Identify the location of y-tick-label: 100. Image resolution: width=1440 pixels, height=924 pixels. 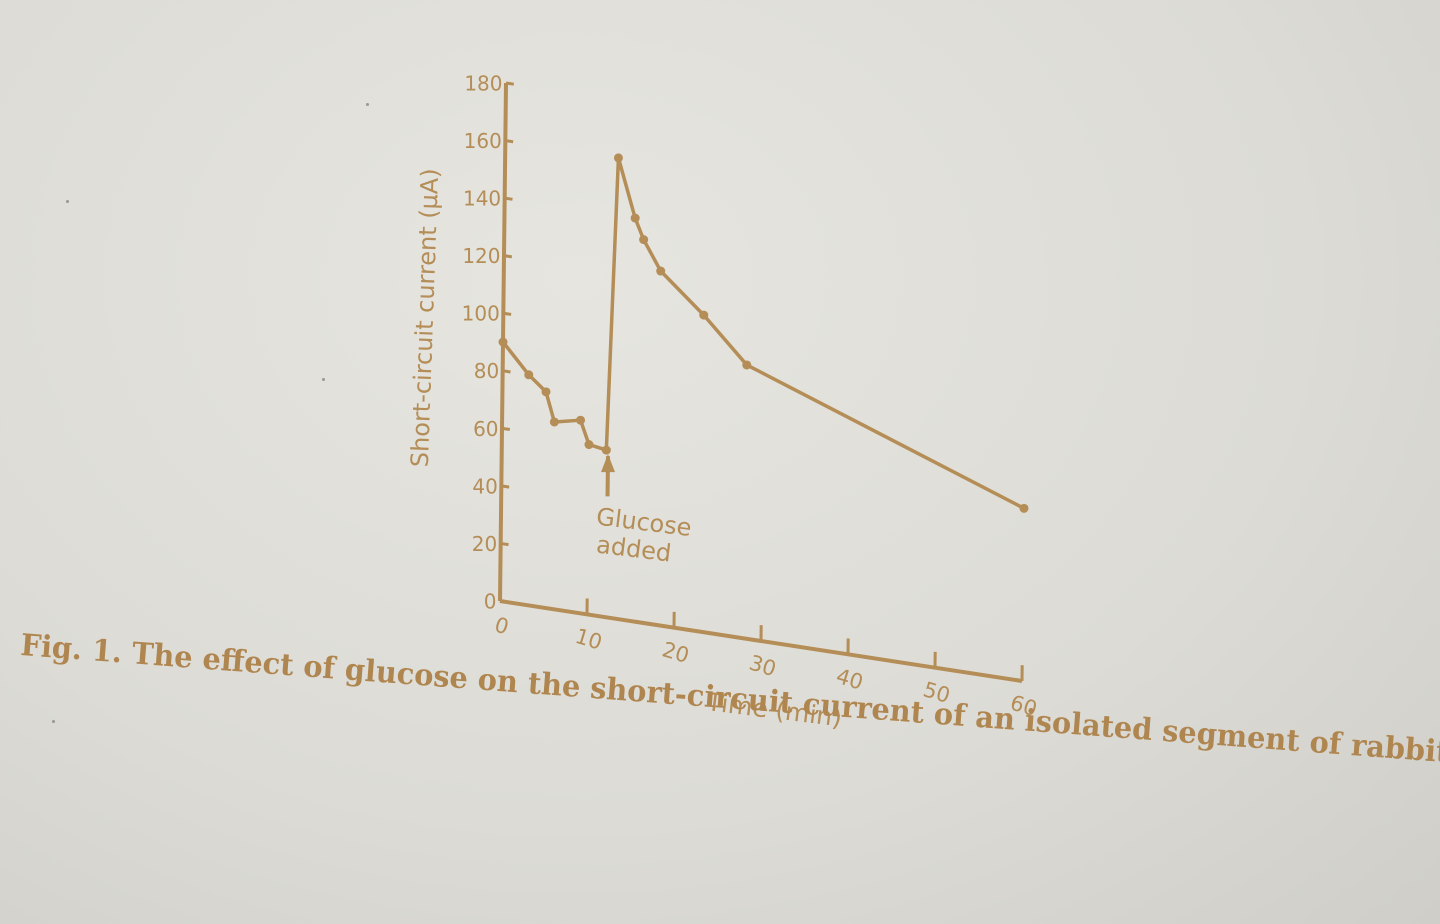
(481, 314).